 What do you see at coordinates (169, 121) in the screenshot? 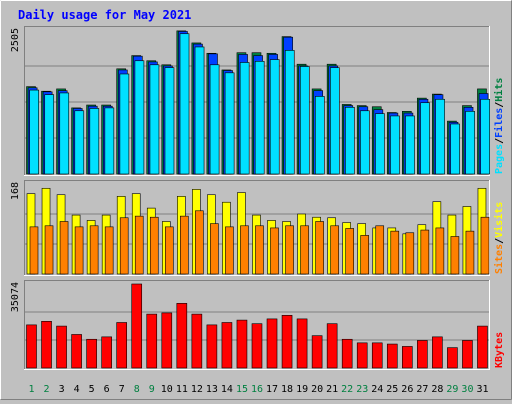
I see `bar-pages: Pages 10: 1850` at bounding box center [169, 121].